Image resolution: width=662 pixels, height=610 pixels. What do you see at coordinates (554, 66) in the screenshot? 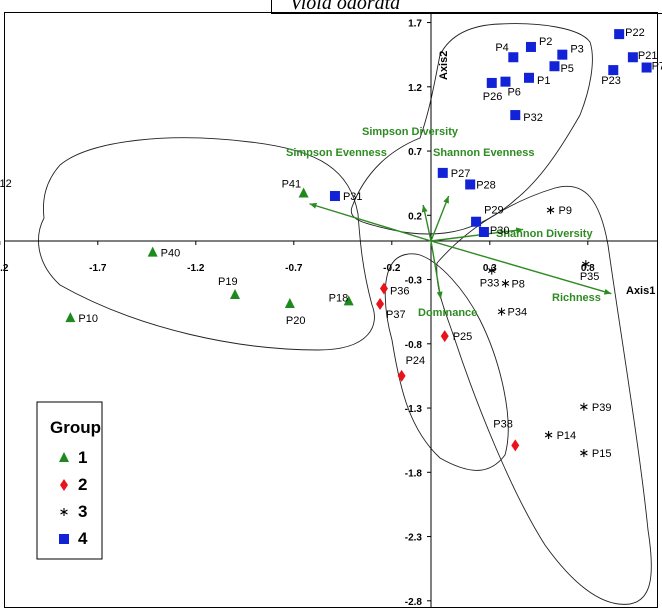
I see `point-marker-p5` at bounding box center [554, 66].